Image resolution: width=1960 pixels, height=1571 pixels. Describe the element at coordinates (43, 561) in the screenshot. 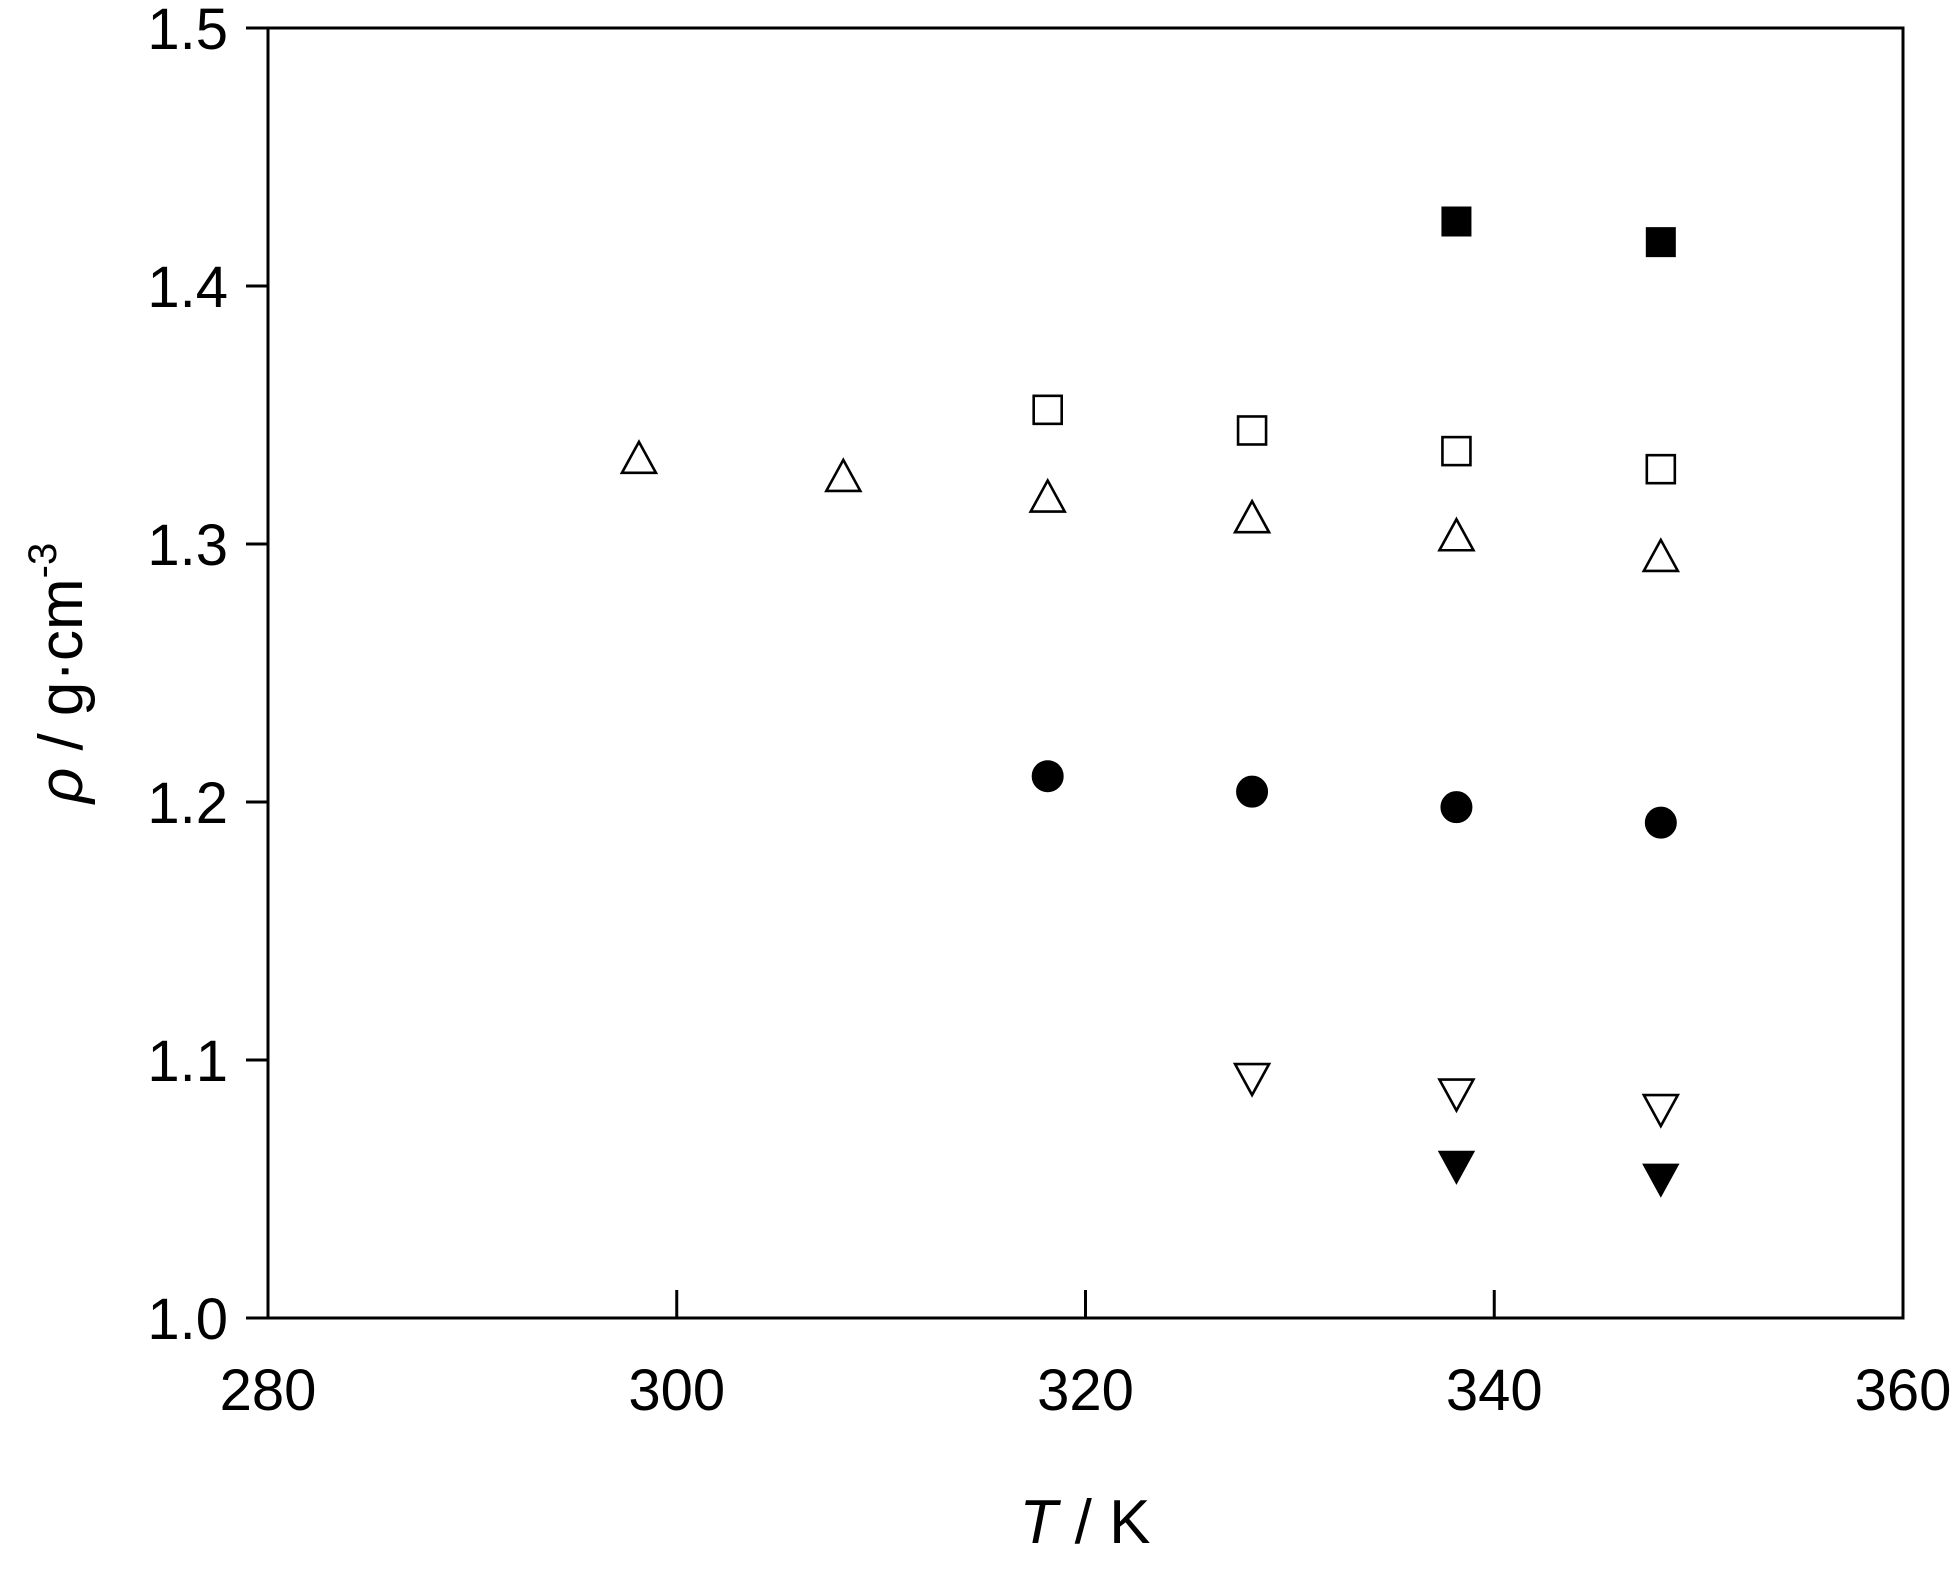

I see `y-axis-exponent: -3` at that location.